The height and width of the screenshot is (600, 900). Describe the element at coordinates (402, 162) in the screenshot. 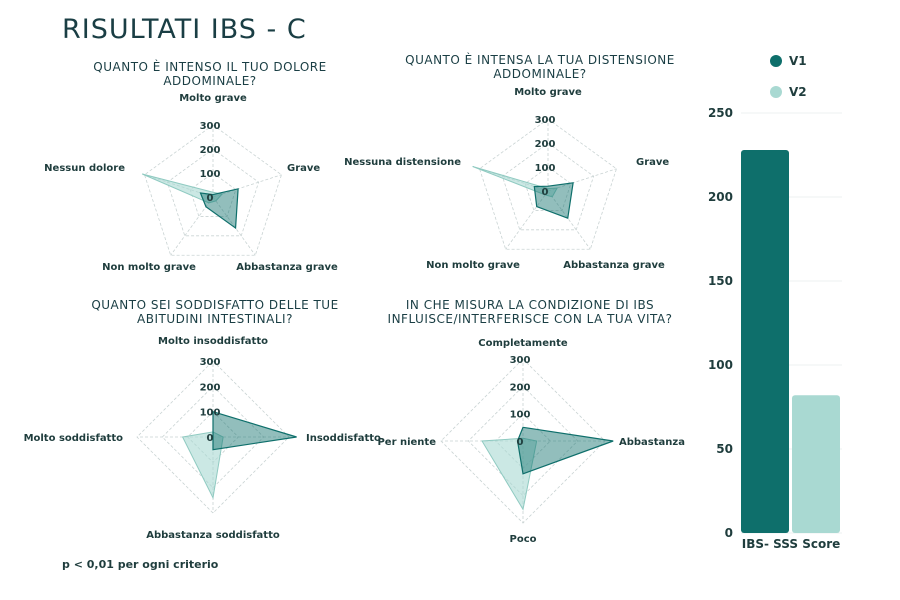

I see `radar-axis-label: Nessuna distensione` at that location.